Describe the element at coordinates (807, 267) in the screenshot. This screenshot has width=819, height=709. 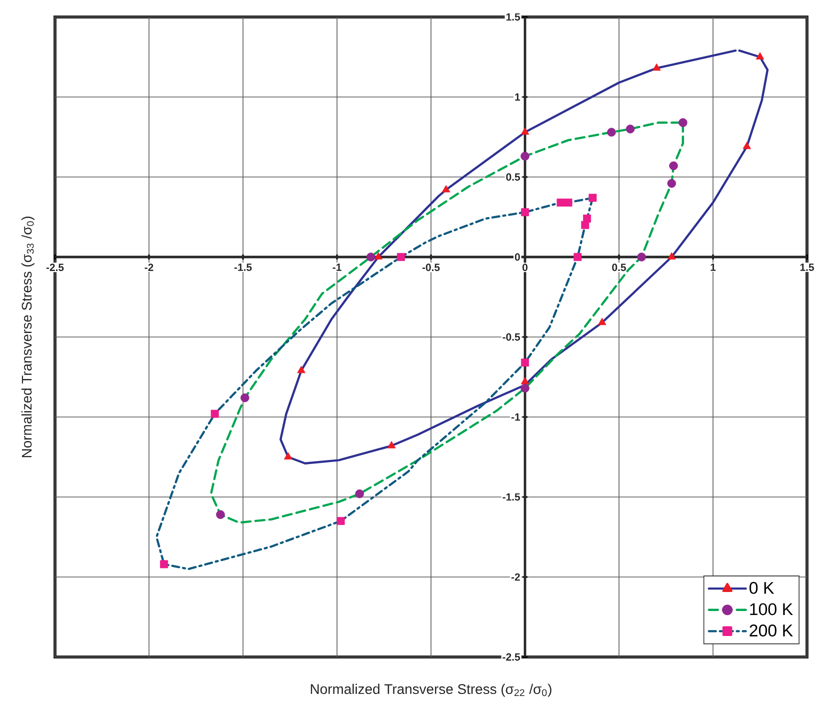
I see `x-tick-label: 1.5` at that location.